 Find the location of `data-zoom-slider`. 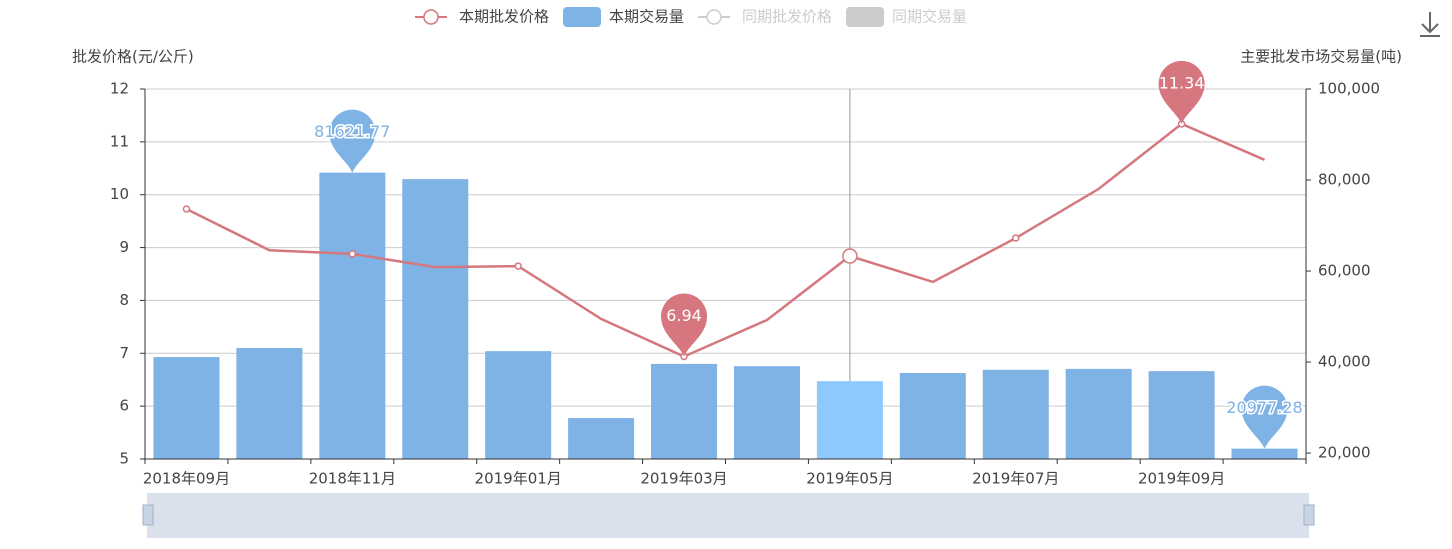

data-zoom-slider is located at coordinates (728, 515).